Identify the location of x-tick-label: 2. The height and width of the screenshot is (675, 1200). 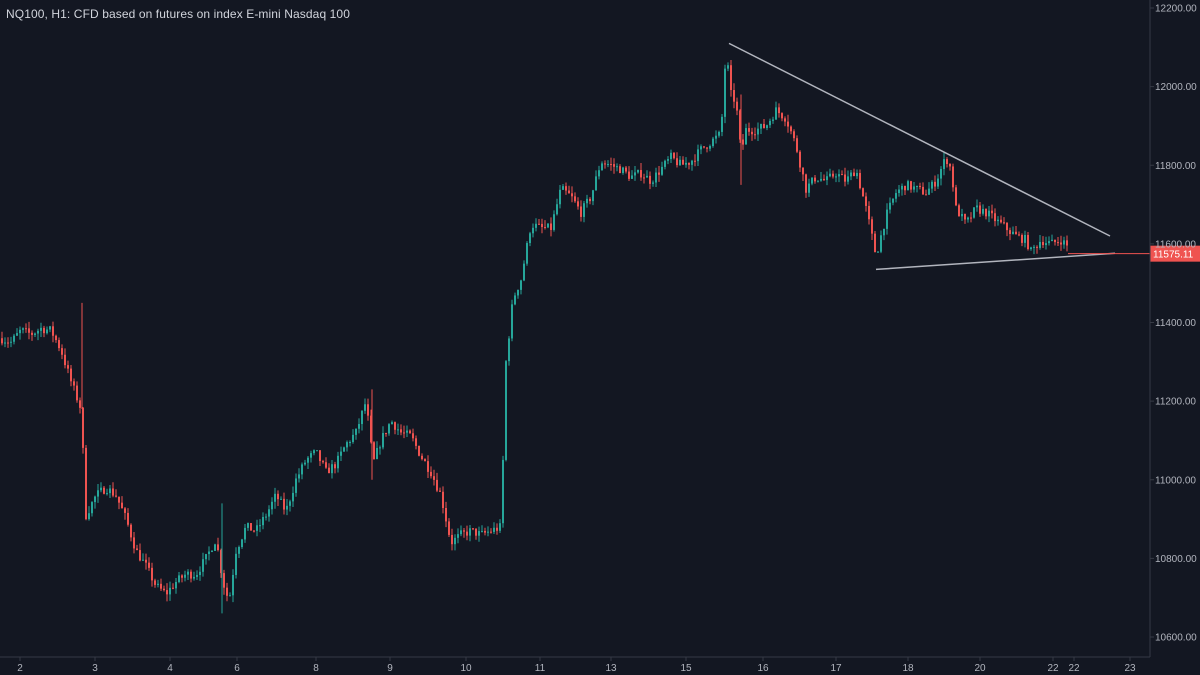
(20, 668).